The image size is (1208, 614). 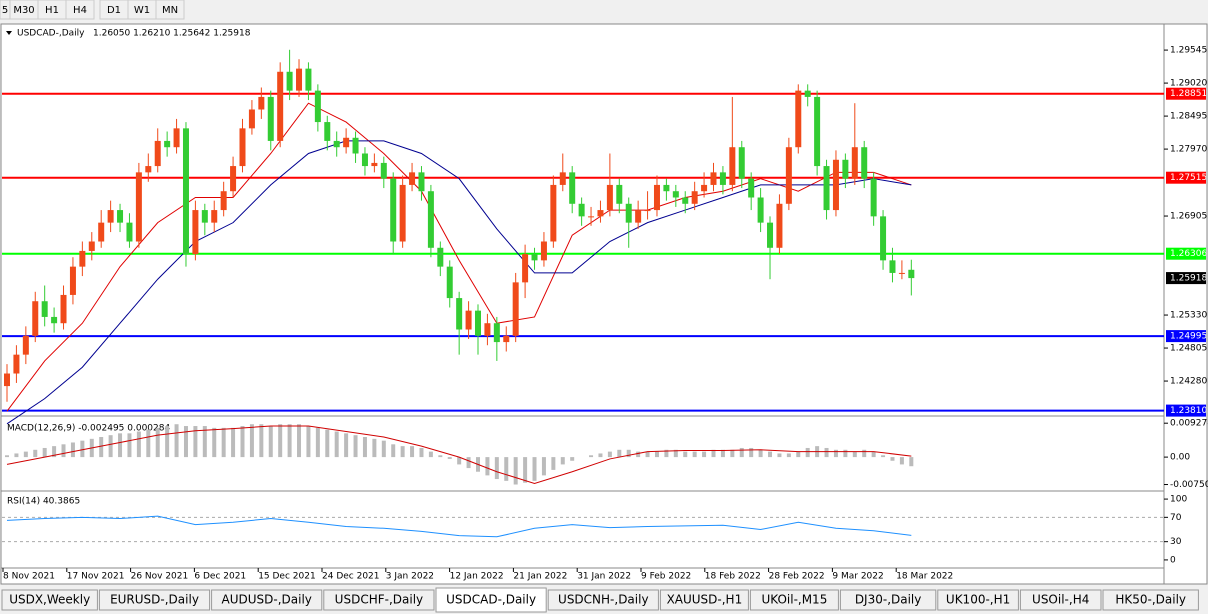 I want to click on y-tick-label: 1.25330, so click(x=1188, y=316).